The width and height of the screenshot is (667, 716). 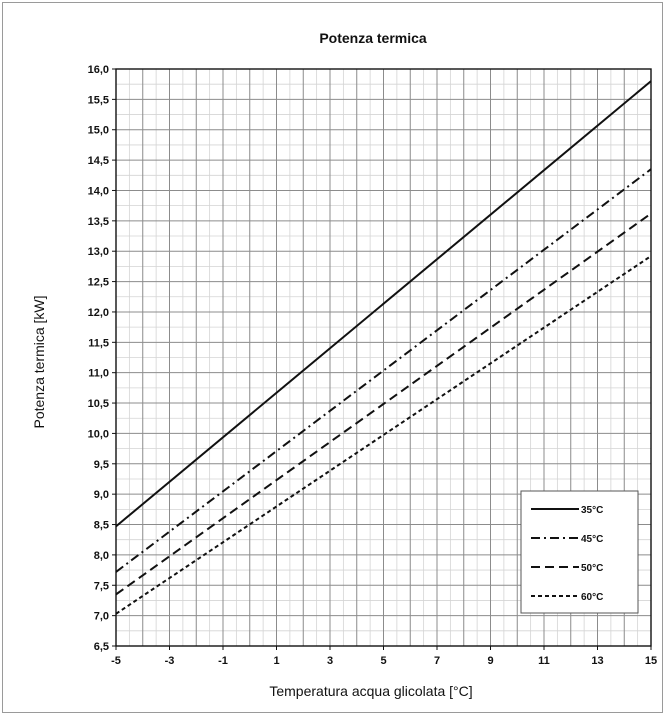 What do you see at coordinates (98, 252) in the screenshot?
I see `y-tick-label: 13,0` at bounding box center [98, 252].